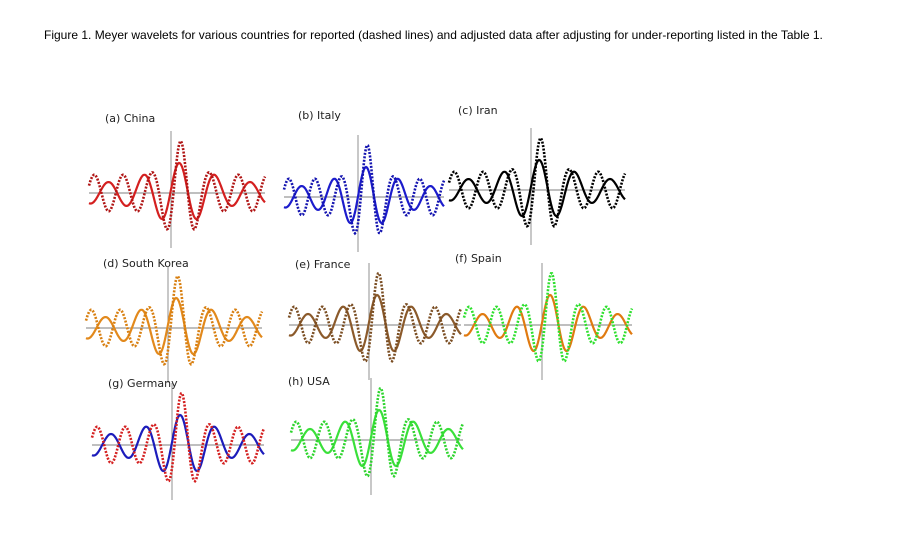 The image size is (900, 546). What do you see at coordinates (309, 381) in the screenshot?
I see `panel-label: (h) USA` at bounding box center [309, 381].